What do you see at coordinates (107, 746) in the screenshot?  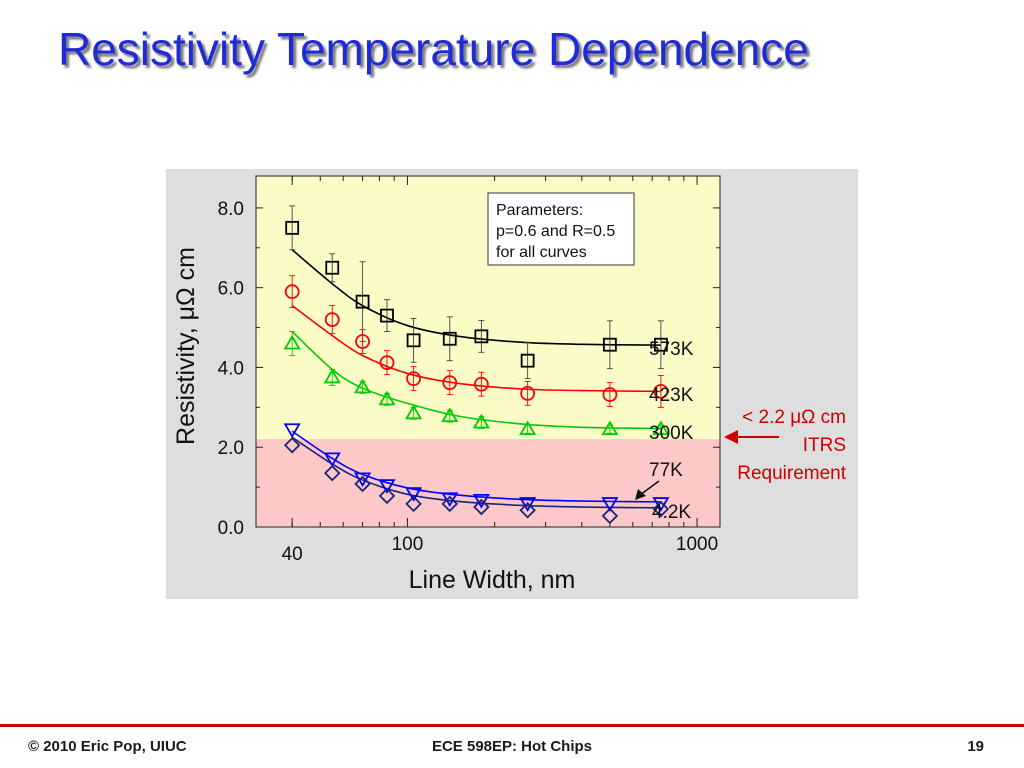 I see `footer-copyright: © 2010 Eric Pop, UIUC` at bounding box center [107, 746].